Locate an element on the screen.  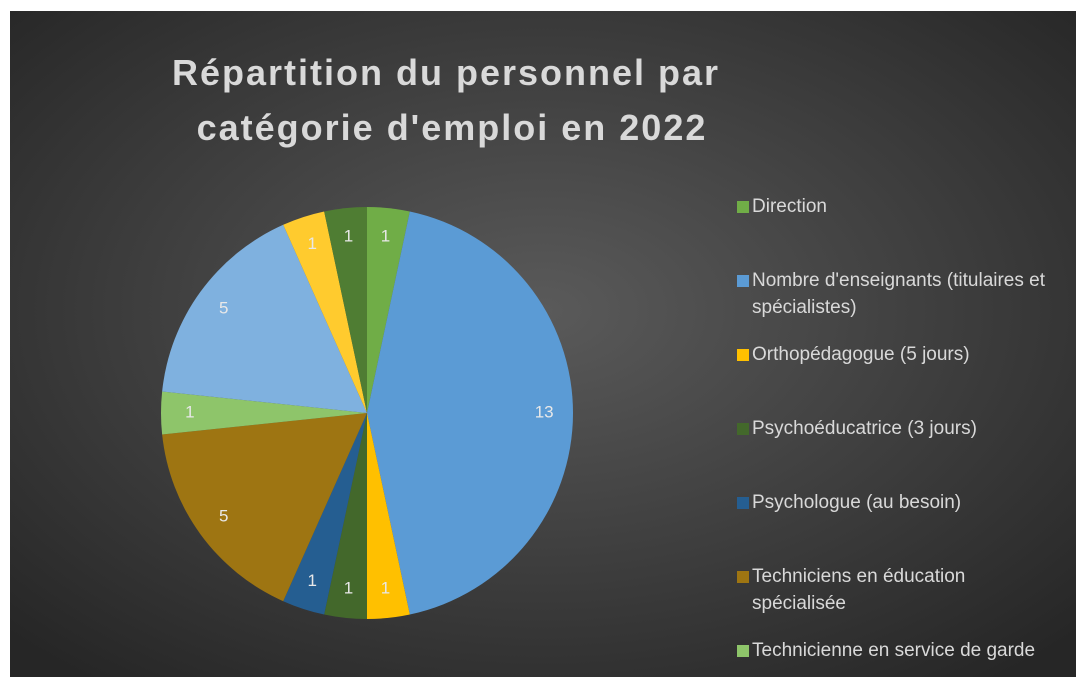
legend-label: Psychoéducatrice (3 jours) is located at coordinates (864, 428).